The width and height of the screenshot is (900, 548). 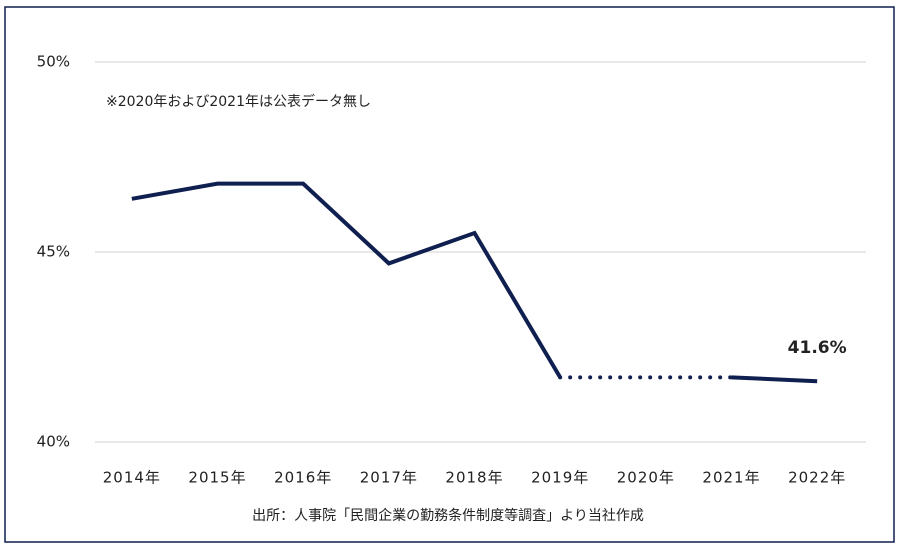 I want to click on y-tick-label: 50%, so click(x=53, y=62).